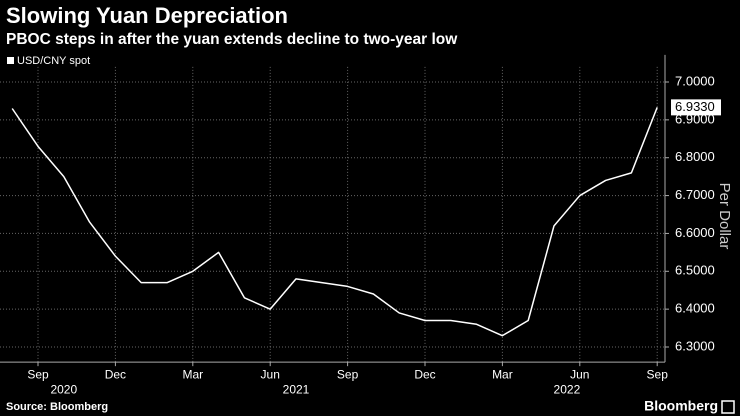 This screenshot has width=740, height=416. I want to click on y-tick-label: 6.8000, so click(695, 156).